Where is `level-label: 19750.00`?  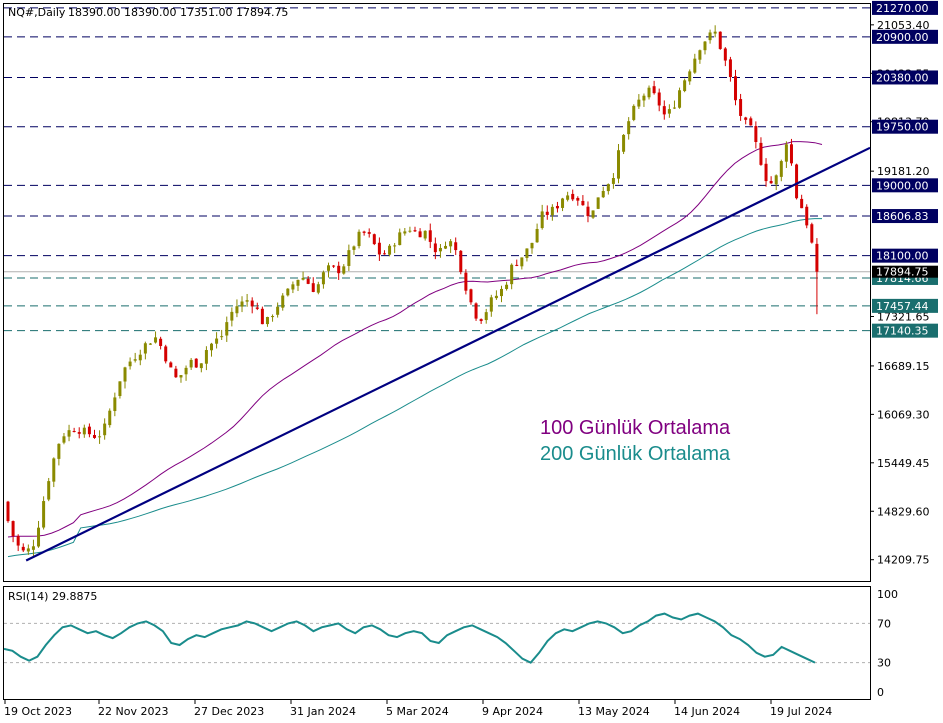
level-label: 19750.00 is located at coordinates (905, 126).